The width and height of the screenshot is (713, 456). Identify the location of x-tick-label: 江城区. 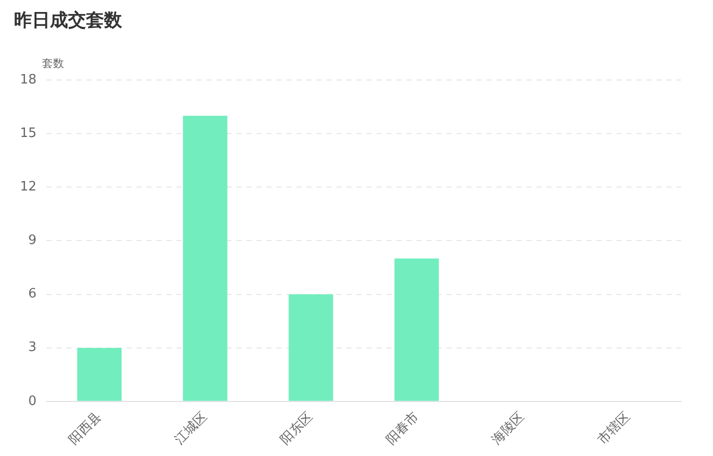
(191, 429).